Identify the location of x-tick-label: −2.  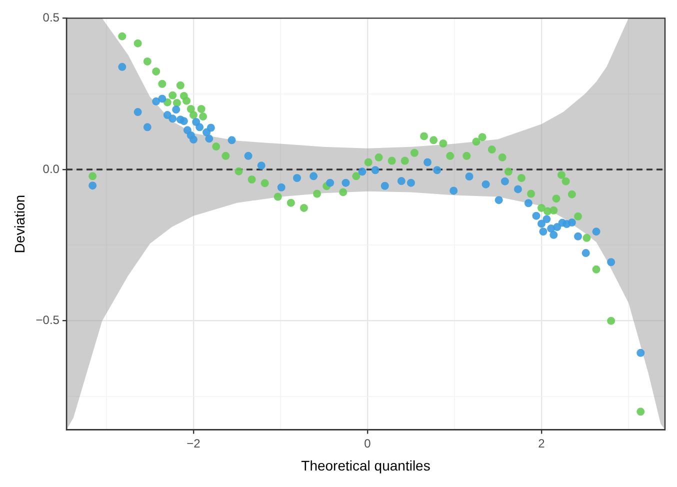
(193, 443).